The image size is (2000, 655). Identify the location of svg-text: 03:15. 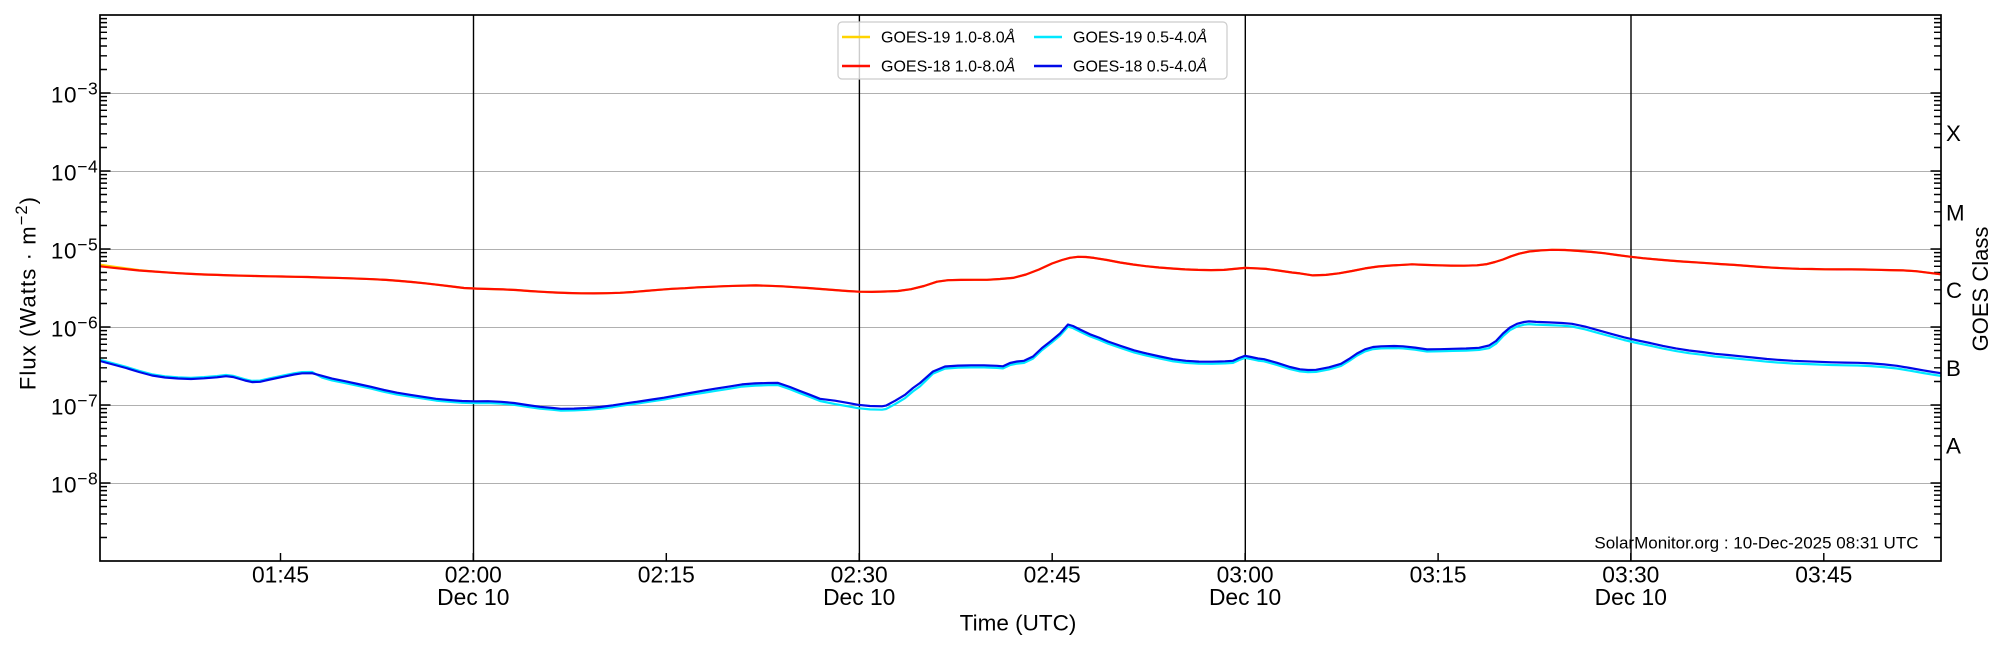
(1438, 575).